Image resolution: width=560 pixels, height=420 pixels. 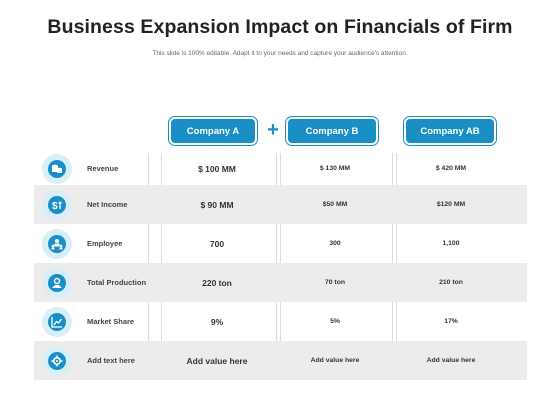 What do you see at coordinates (335, 282) in the screenshot?
I see `cell-company-b: 70 ton` at bounding box center [335, 282].